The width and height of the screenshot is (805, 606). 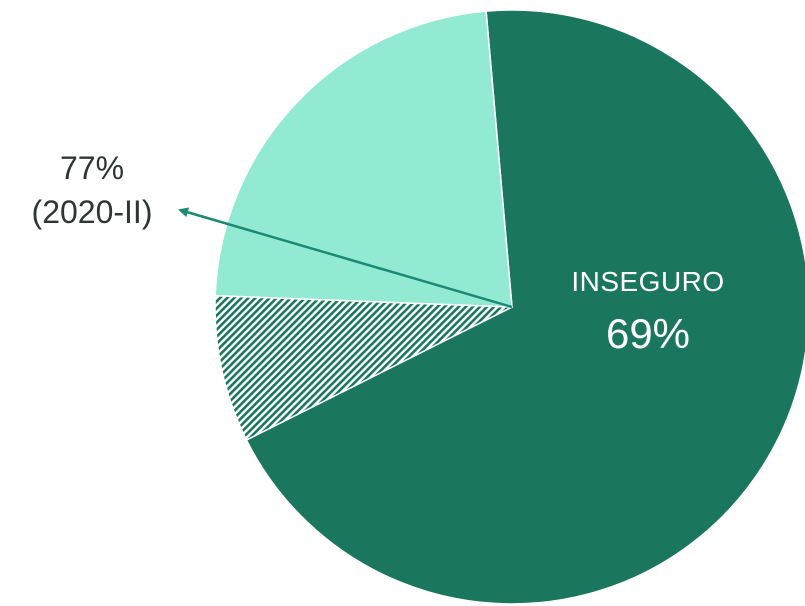 What do you see at coordinates (92, 168) in the screenshot?
I see `annotation-value: 77%` at bounding box center [92, 168].